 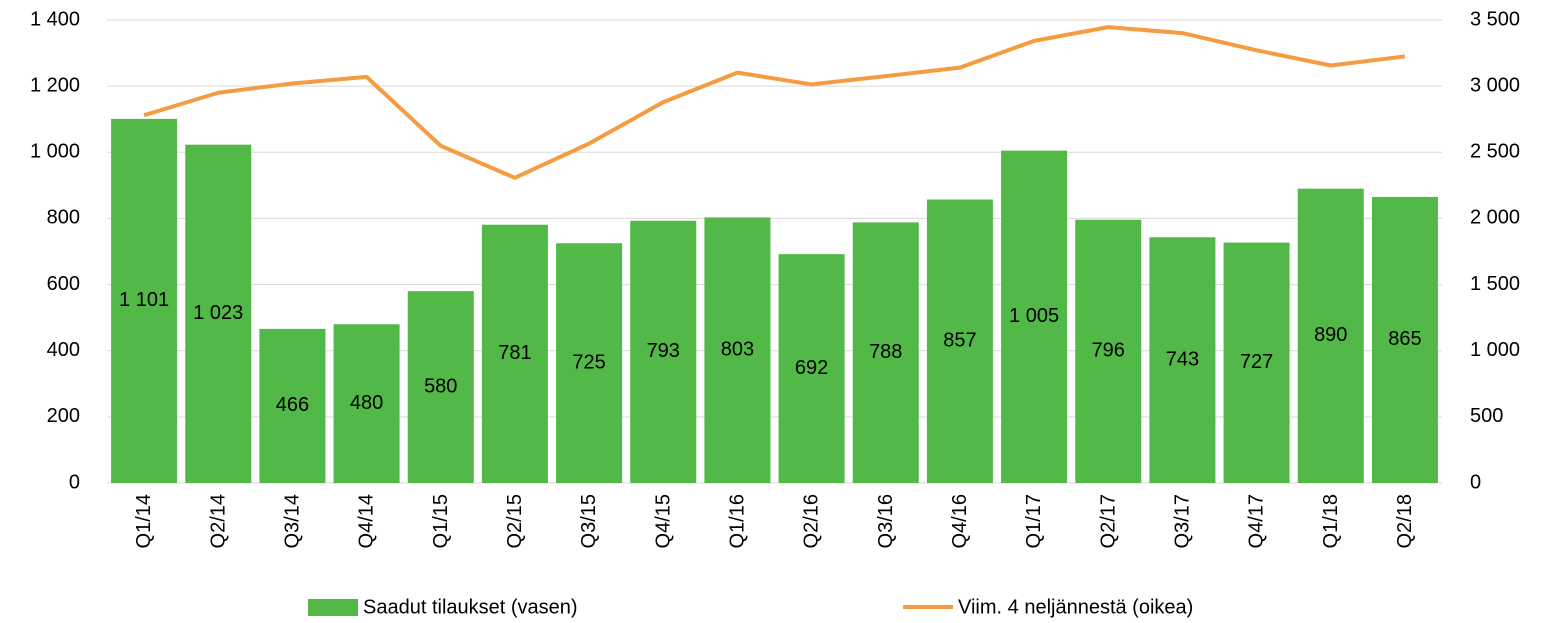 I want to click on legend-label: Viim. 4 neljännestä (oikea), so click(x=1075, y=607).